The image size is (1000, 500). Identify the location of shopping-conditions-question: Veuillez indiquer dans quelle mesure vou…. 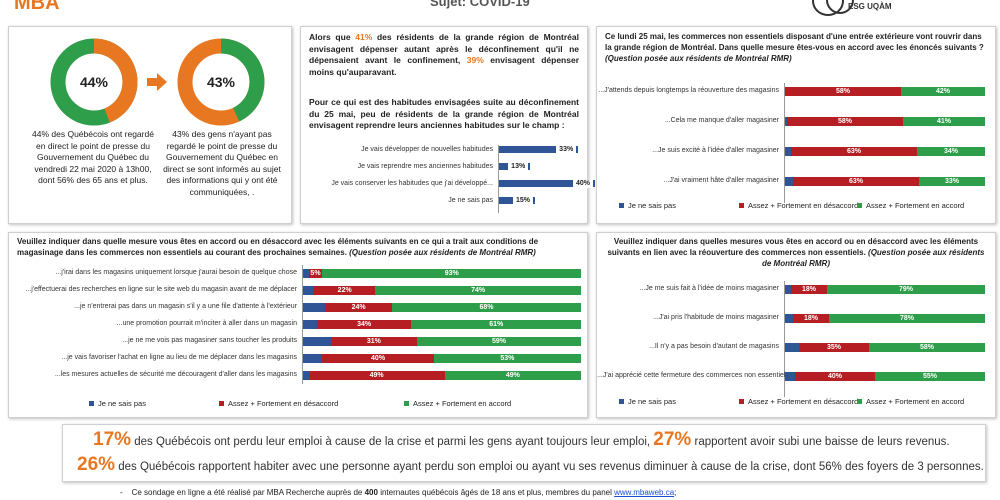
(278, 247).